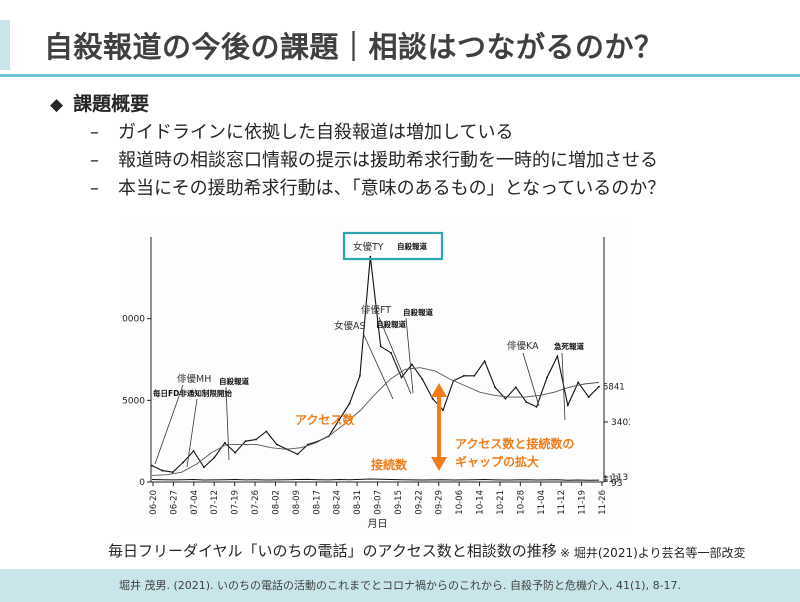 Image resolution: width=800 pixels, height=602 pixels. I want to click on title-accent-bar, so click(5, 45).